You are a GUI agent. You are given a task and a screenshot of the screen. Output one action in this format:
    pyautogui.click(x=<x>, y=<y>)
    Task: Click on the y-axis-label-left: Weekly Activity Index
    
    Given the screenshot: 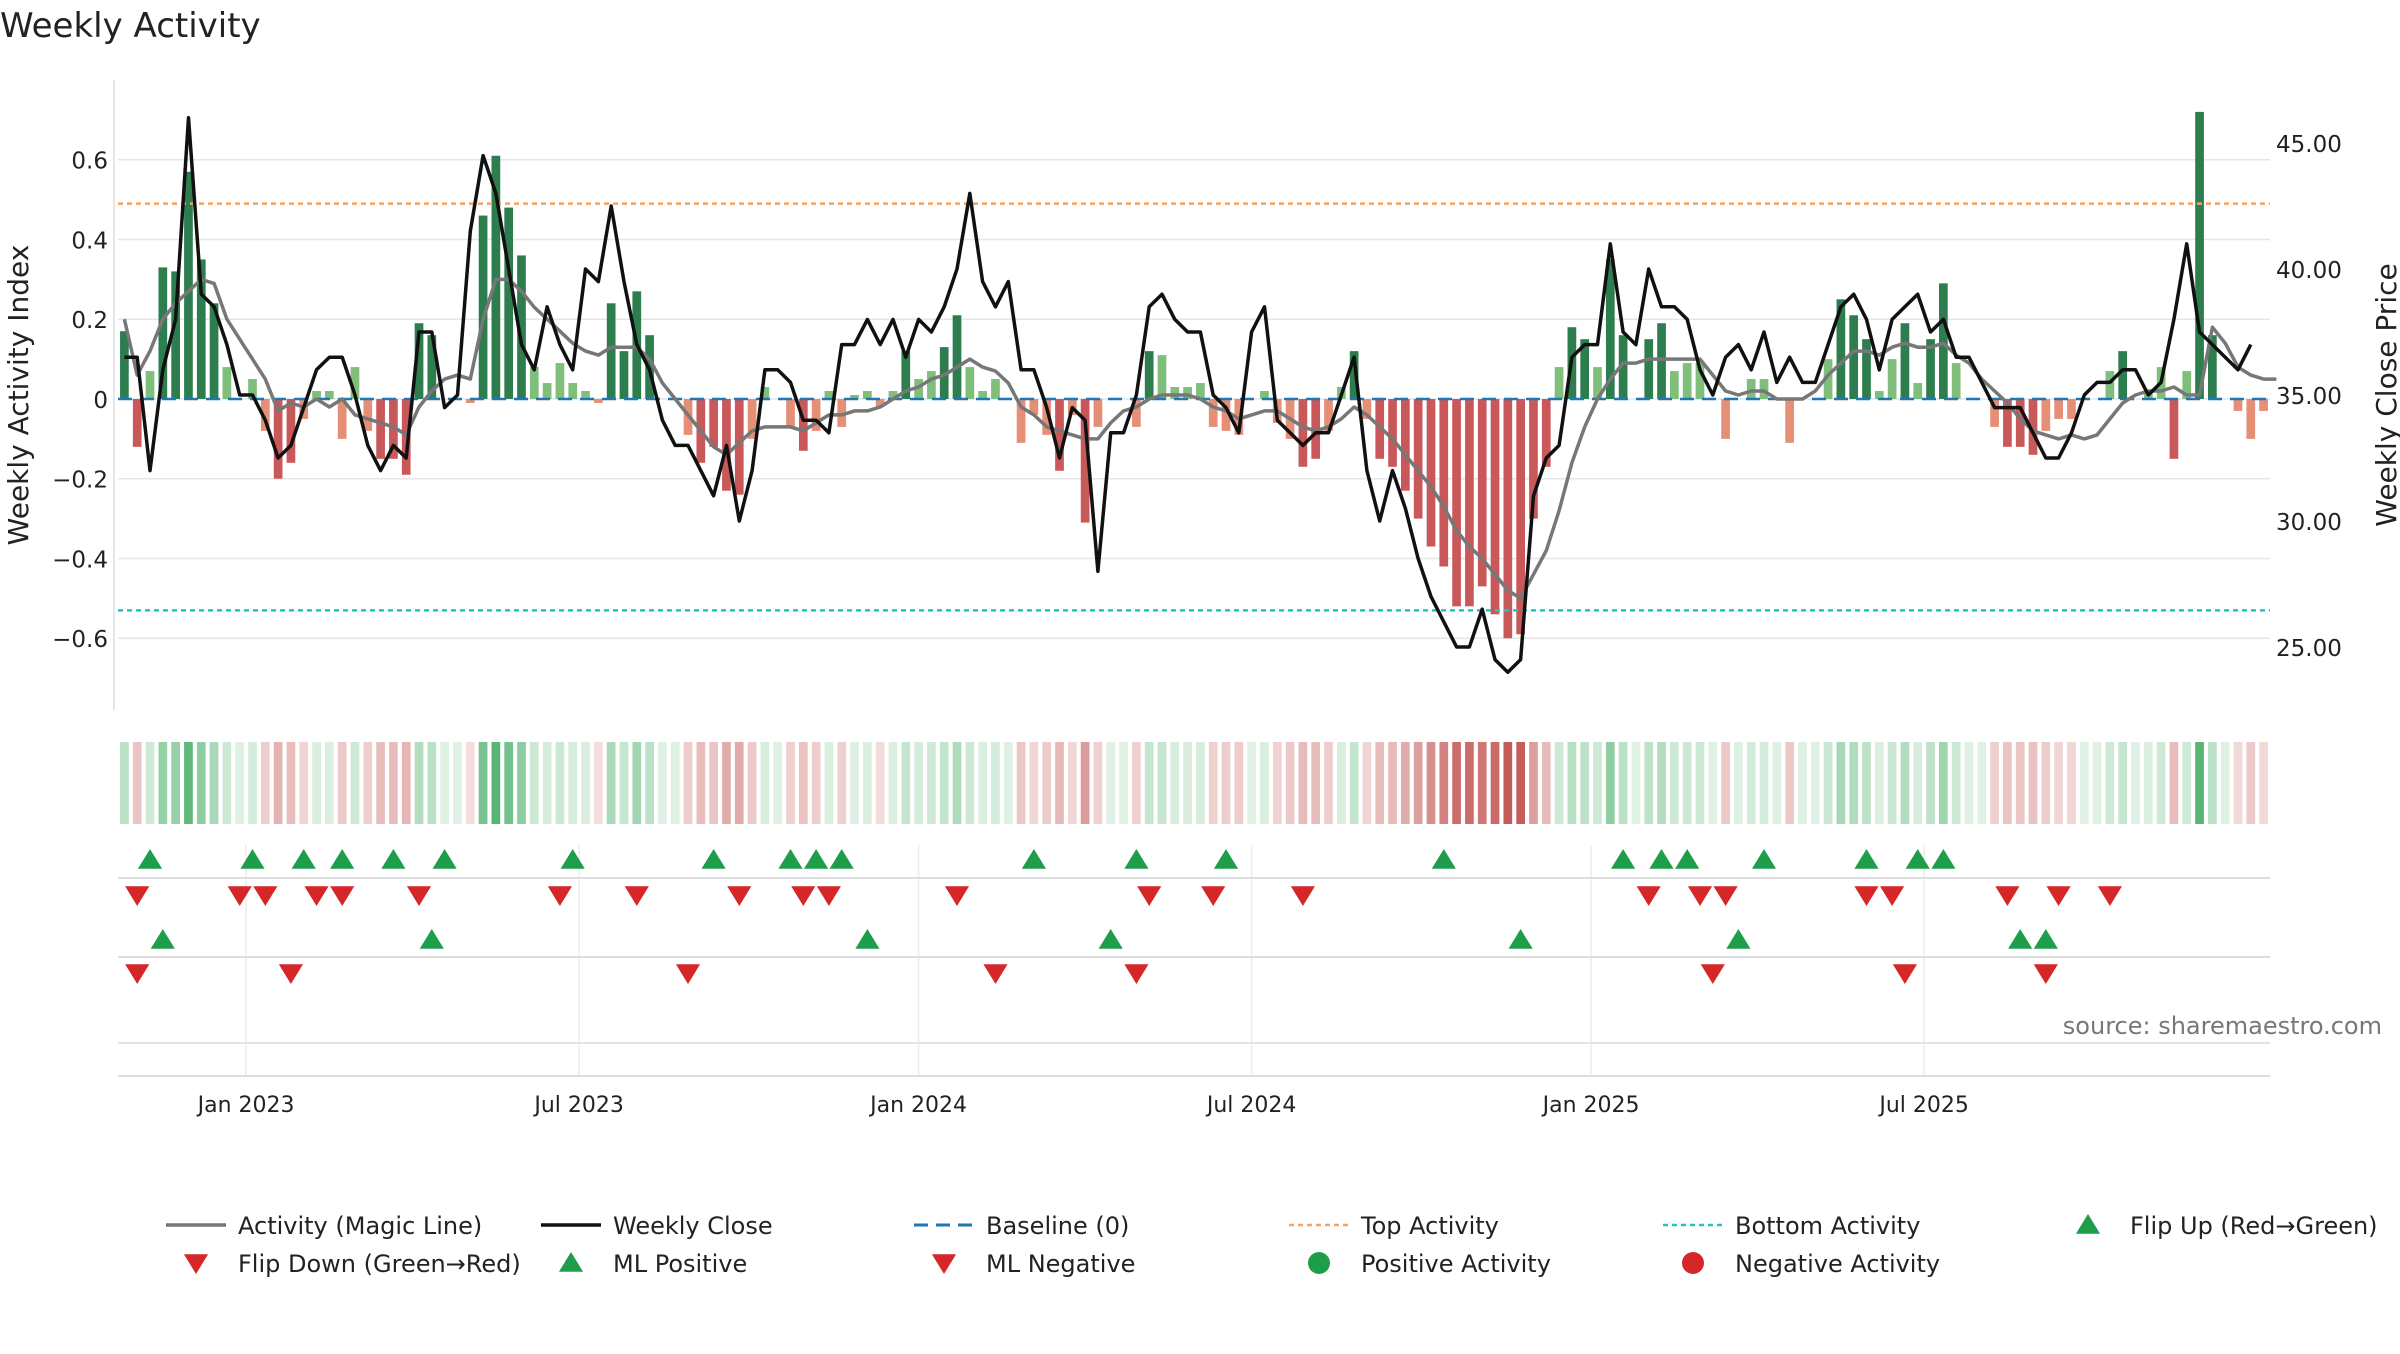 What is the action you would take?
    pyautogui.click(x=18, y=395)
    